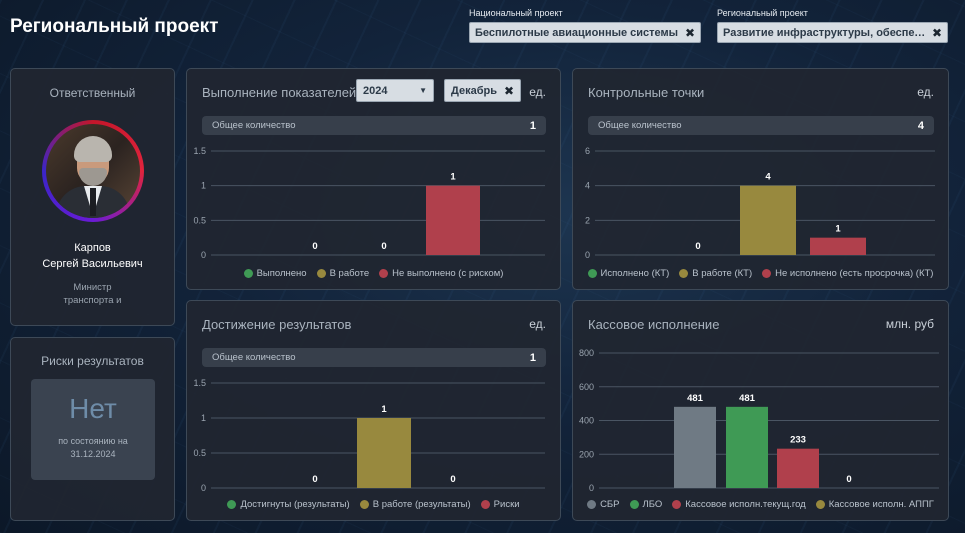  I want to click on legend-item: В работе (результаты), so click(415, 504).